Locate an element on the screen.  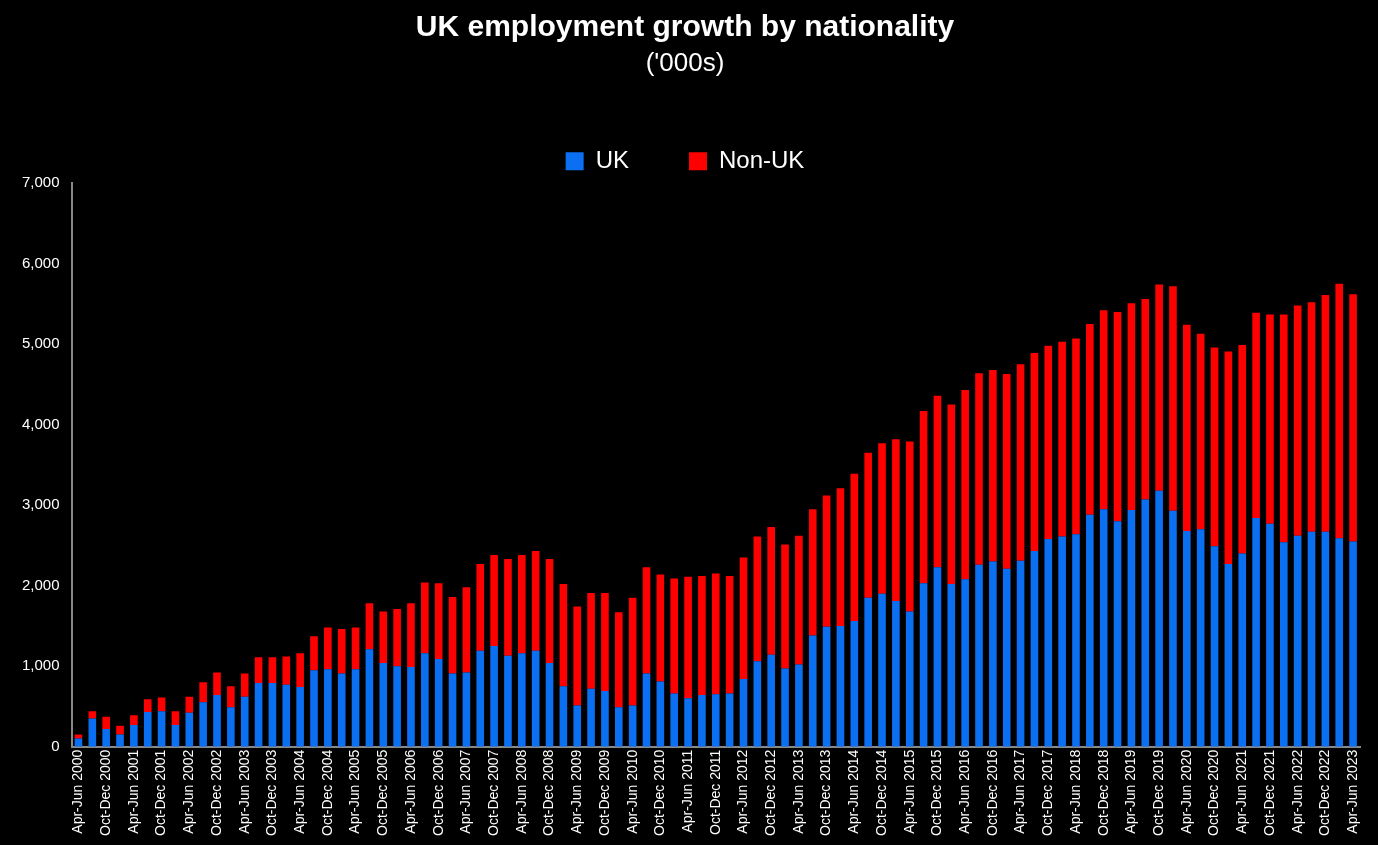
x-tick-label: Apr-Jun 2012 is located at coordinates (742, 791).